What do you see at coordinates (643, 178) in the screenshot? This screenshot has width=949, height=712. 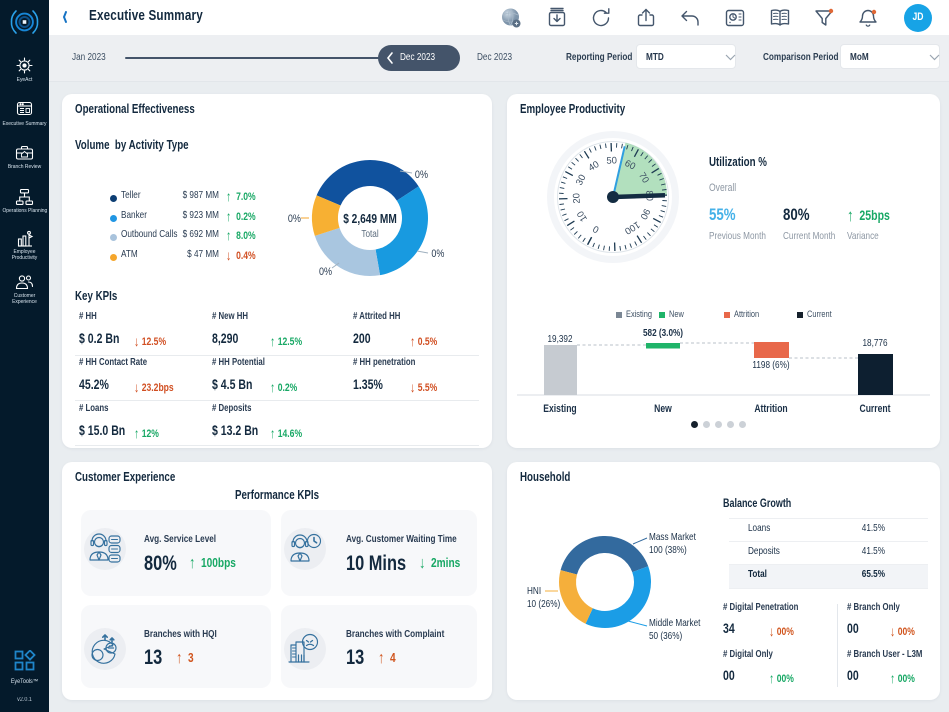 I see `svg-text: 70` at bounding box center [643, 178].